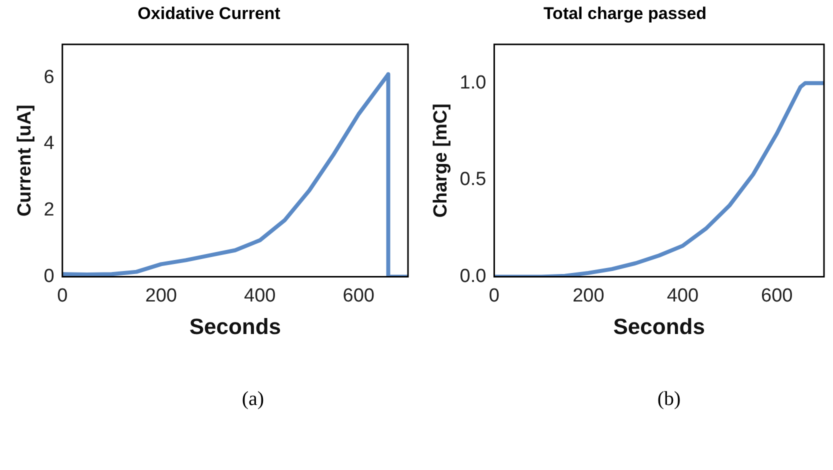 Image resolution: width=833 pixels, height=470 pixels. Describe the element at coordinates (473, 179) in the screenshot. I see `y-tick-label: 0.5` at that location.